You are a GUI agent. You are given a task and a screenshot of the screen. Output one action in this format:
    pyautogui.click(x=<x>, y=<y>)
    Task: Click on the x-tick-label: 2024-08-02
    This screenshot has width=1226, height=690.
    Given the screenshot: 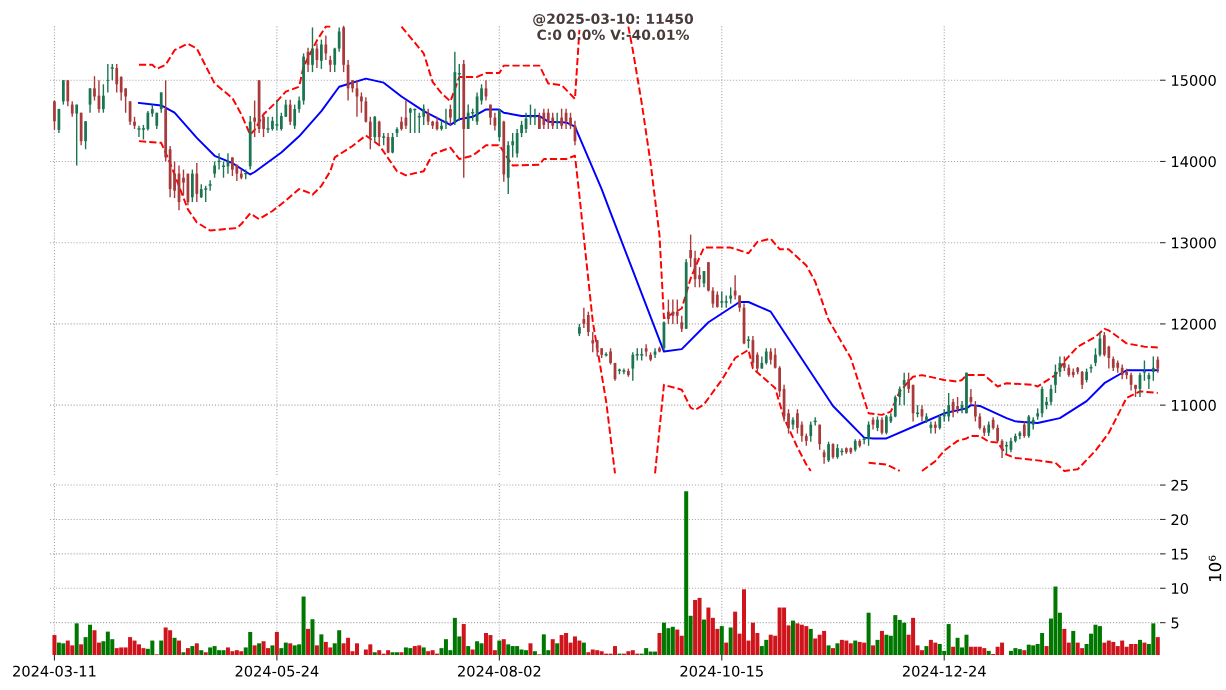 What is the action you would take?
    pyautogui.click(x=499, y=671)
    